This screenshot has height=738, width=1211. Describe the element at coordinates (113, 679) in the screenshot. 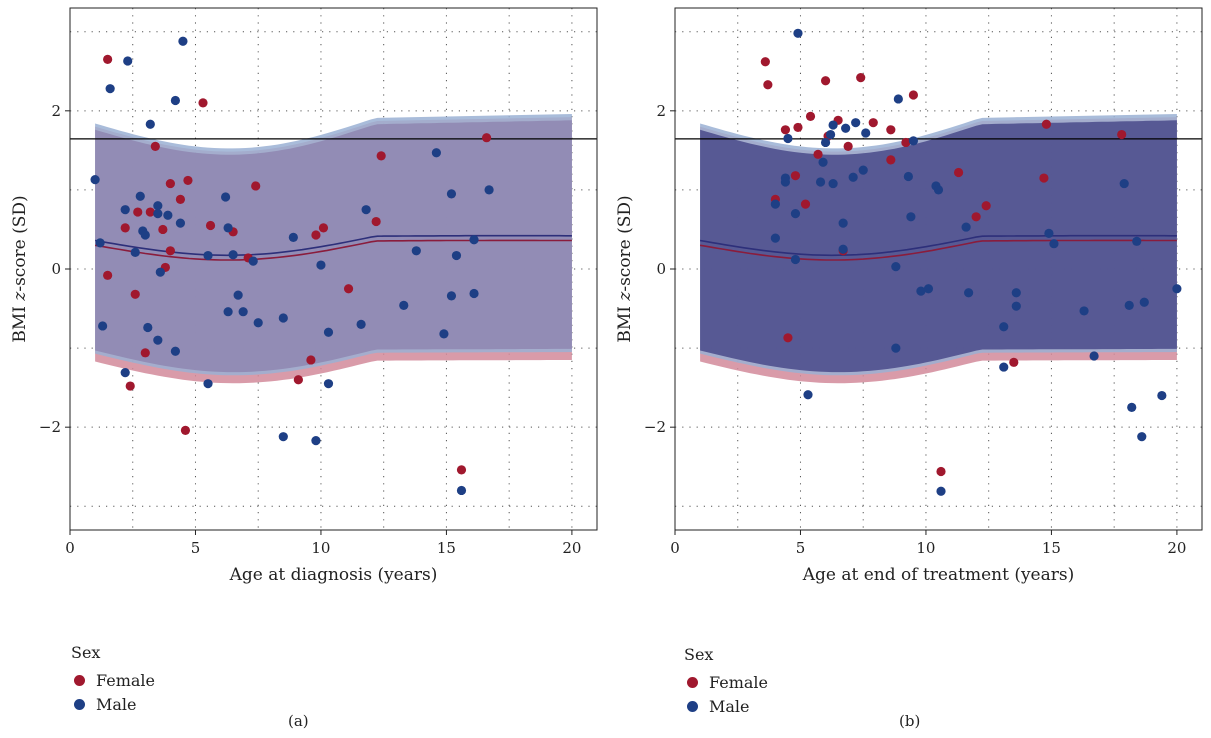

I see `legend-panel-a: Sex Female Male` at that location.